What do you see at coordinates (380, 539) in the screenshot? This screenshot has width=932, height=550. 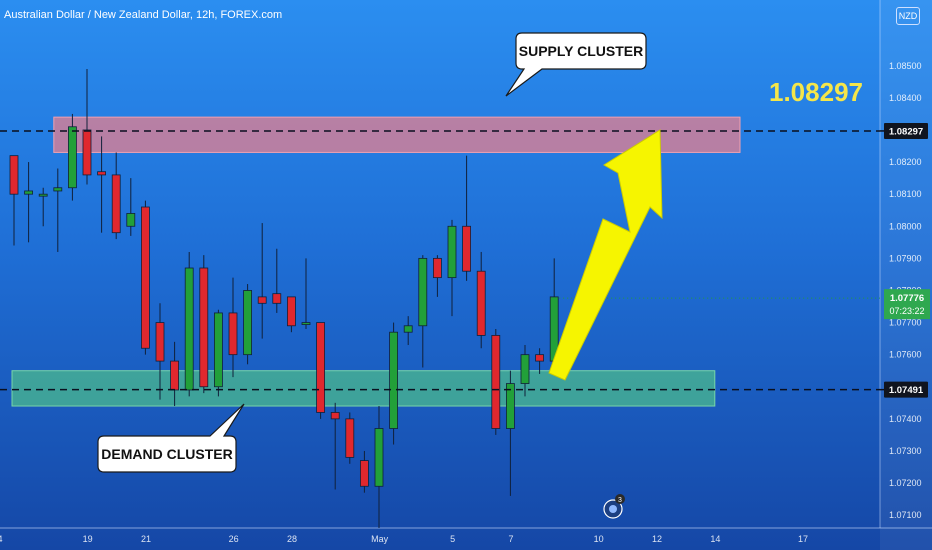 I see `x-tick-label: May` at bounding box center [380, 539].